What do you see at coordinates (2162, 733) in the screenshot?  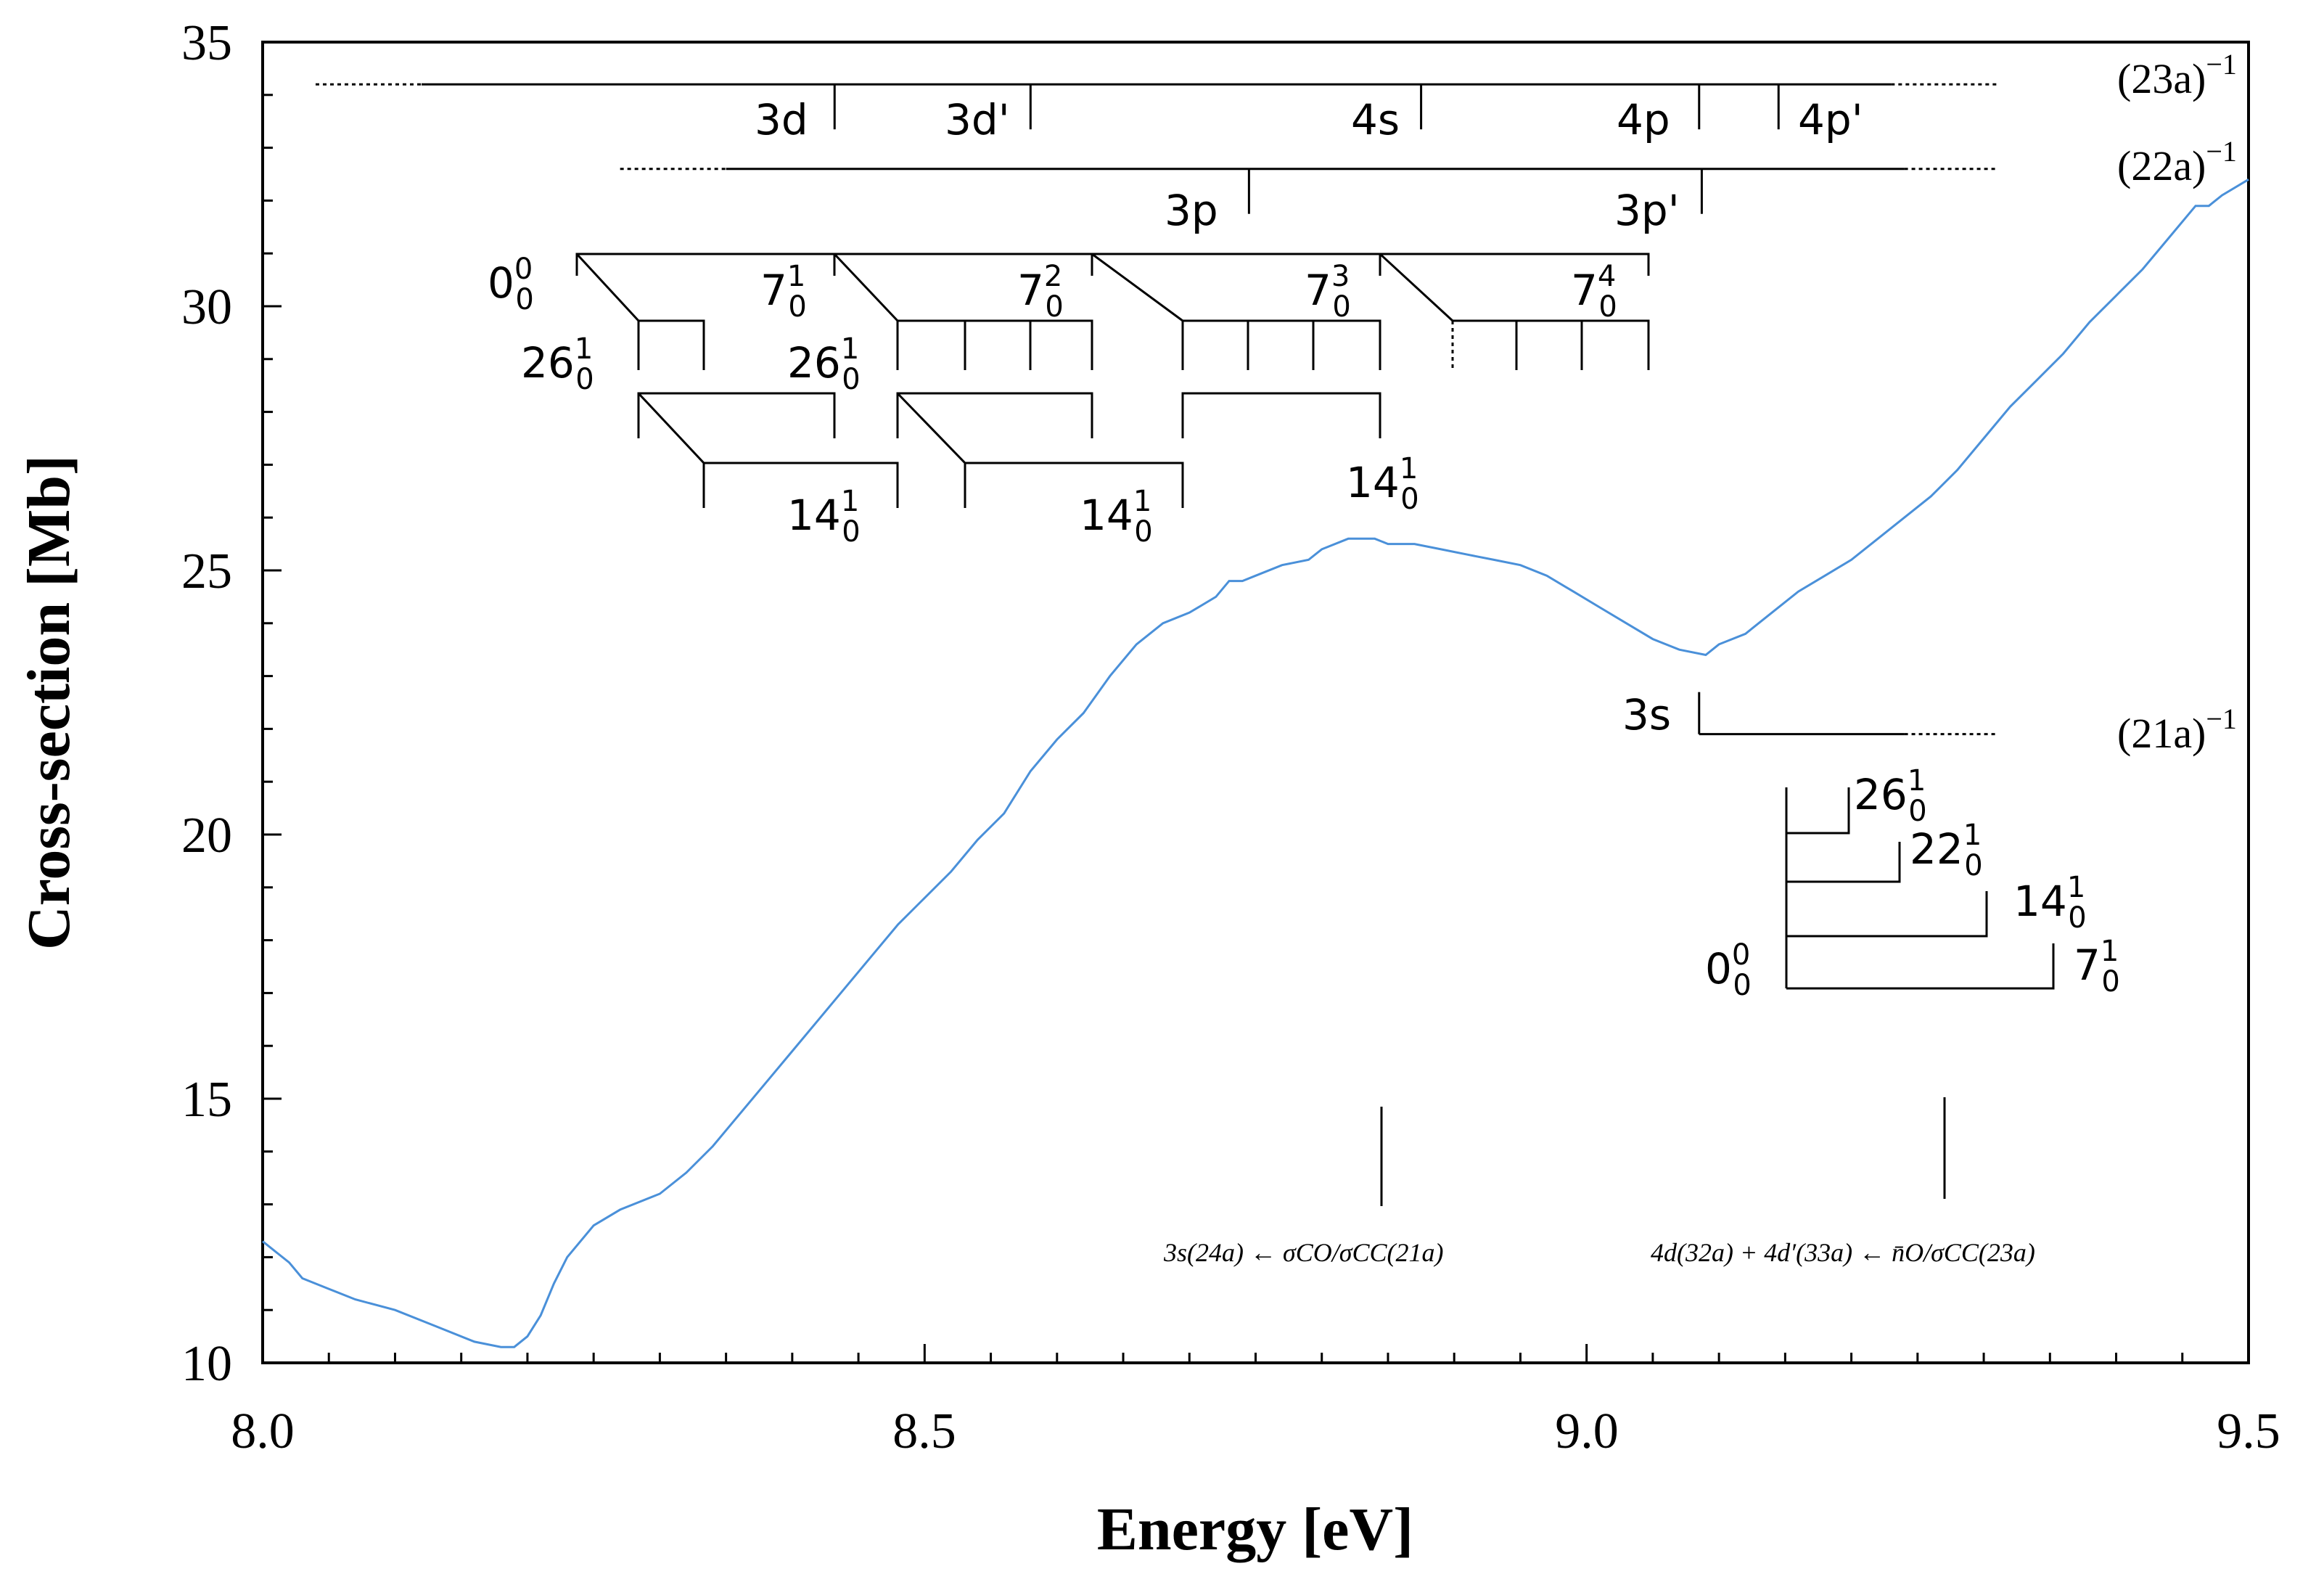 I see `limit-name-21a: (21a)` at bounding box center [2162, 733].